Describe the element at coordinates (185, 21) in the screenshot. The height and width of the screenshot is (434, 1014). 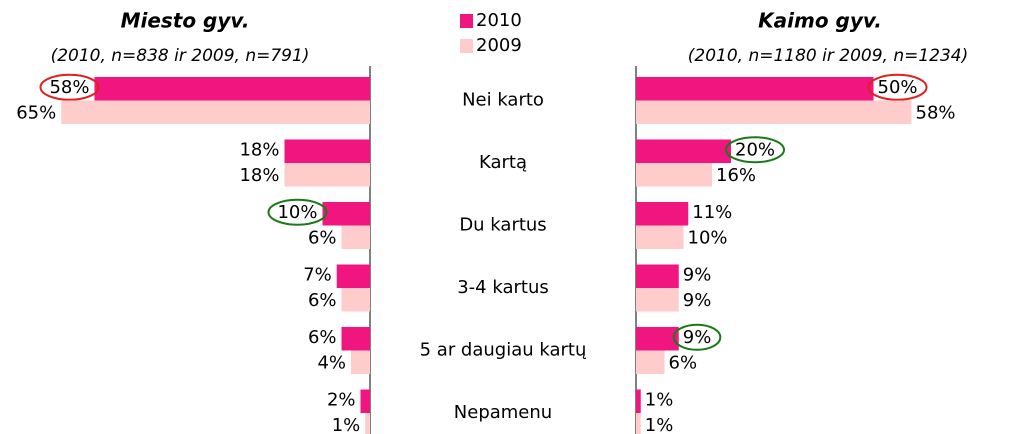
I see `chart-title: Miesto gyv.` at that location.